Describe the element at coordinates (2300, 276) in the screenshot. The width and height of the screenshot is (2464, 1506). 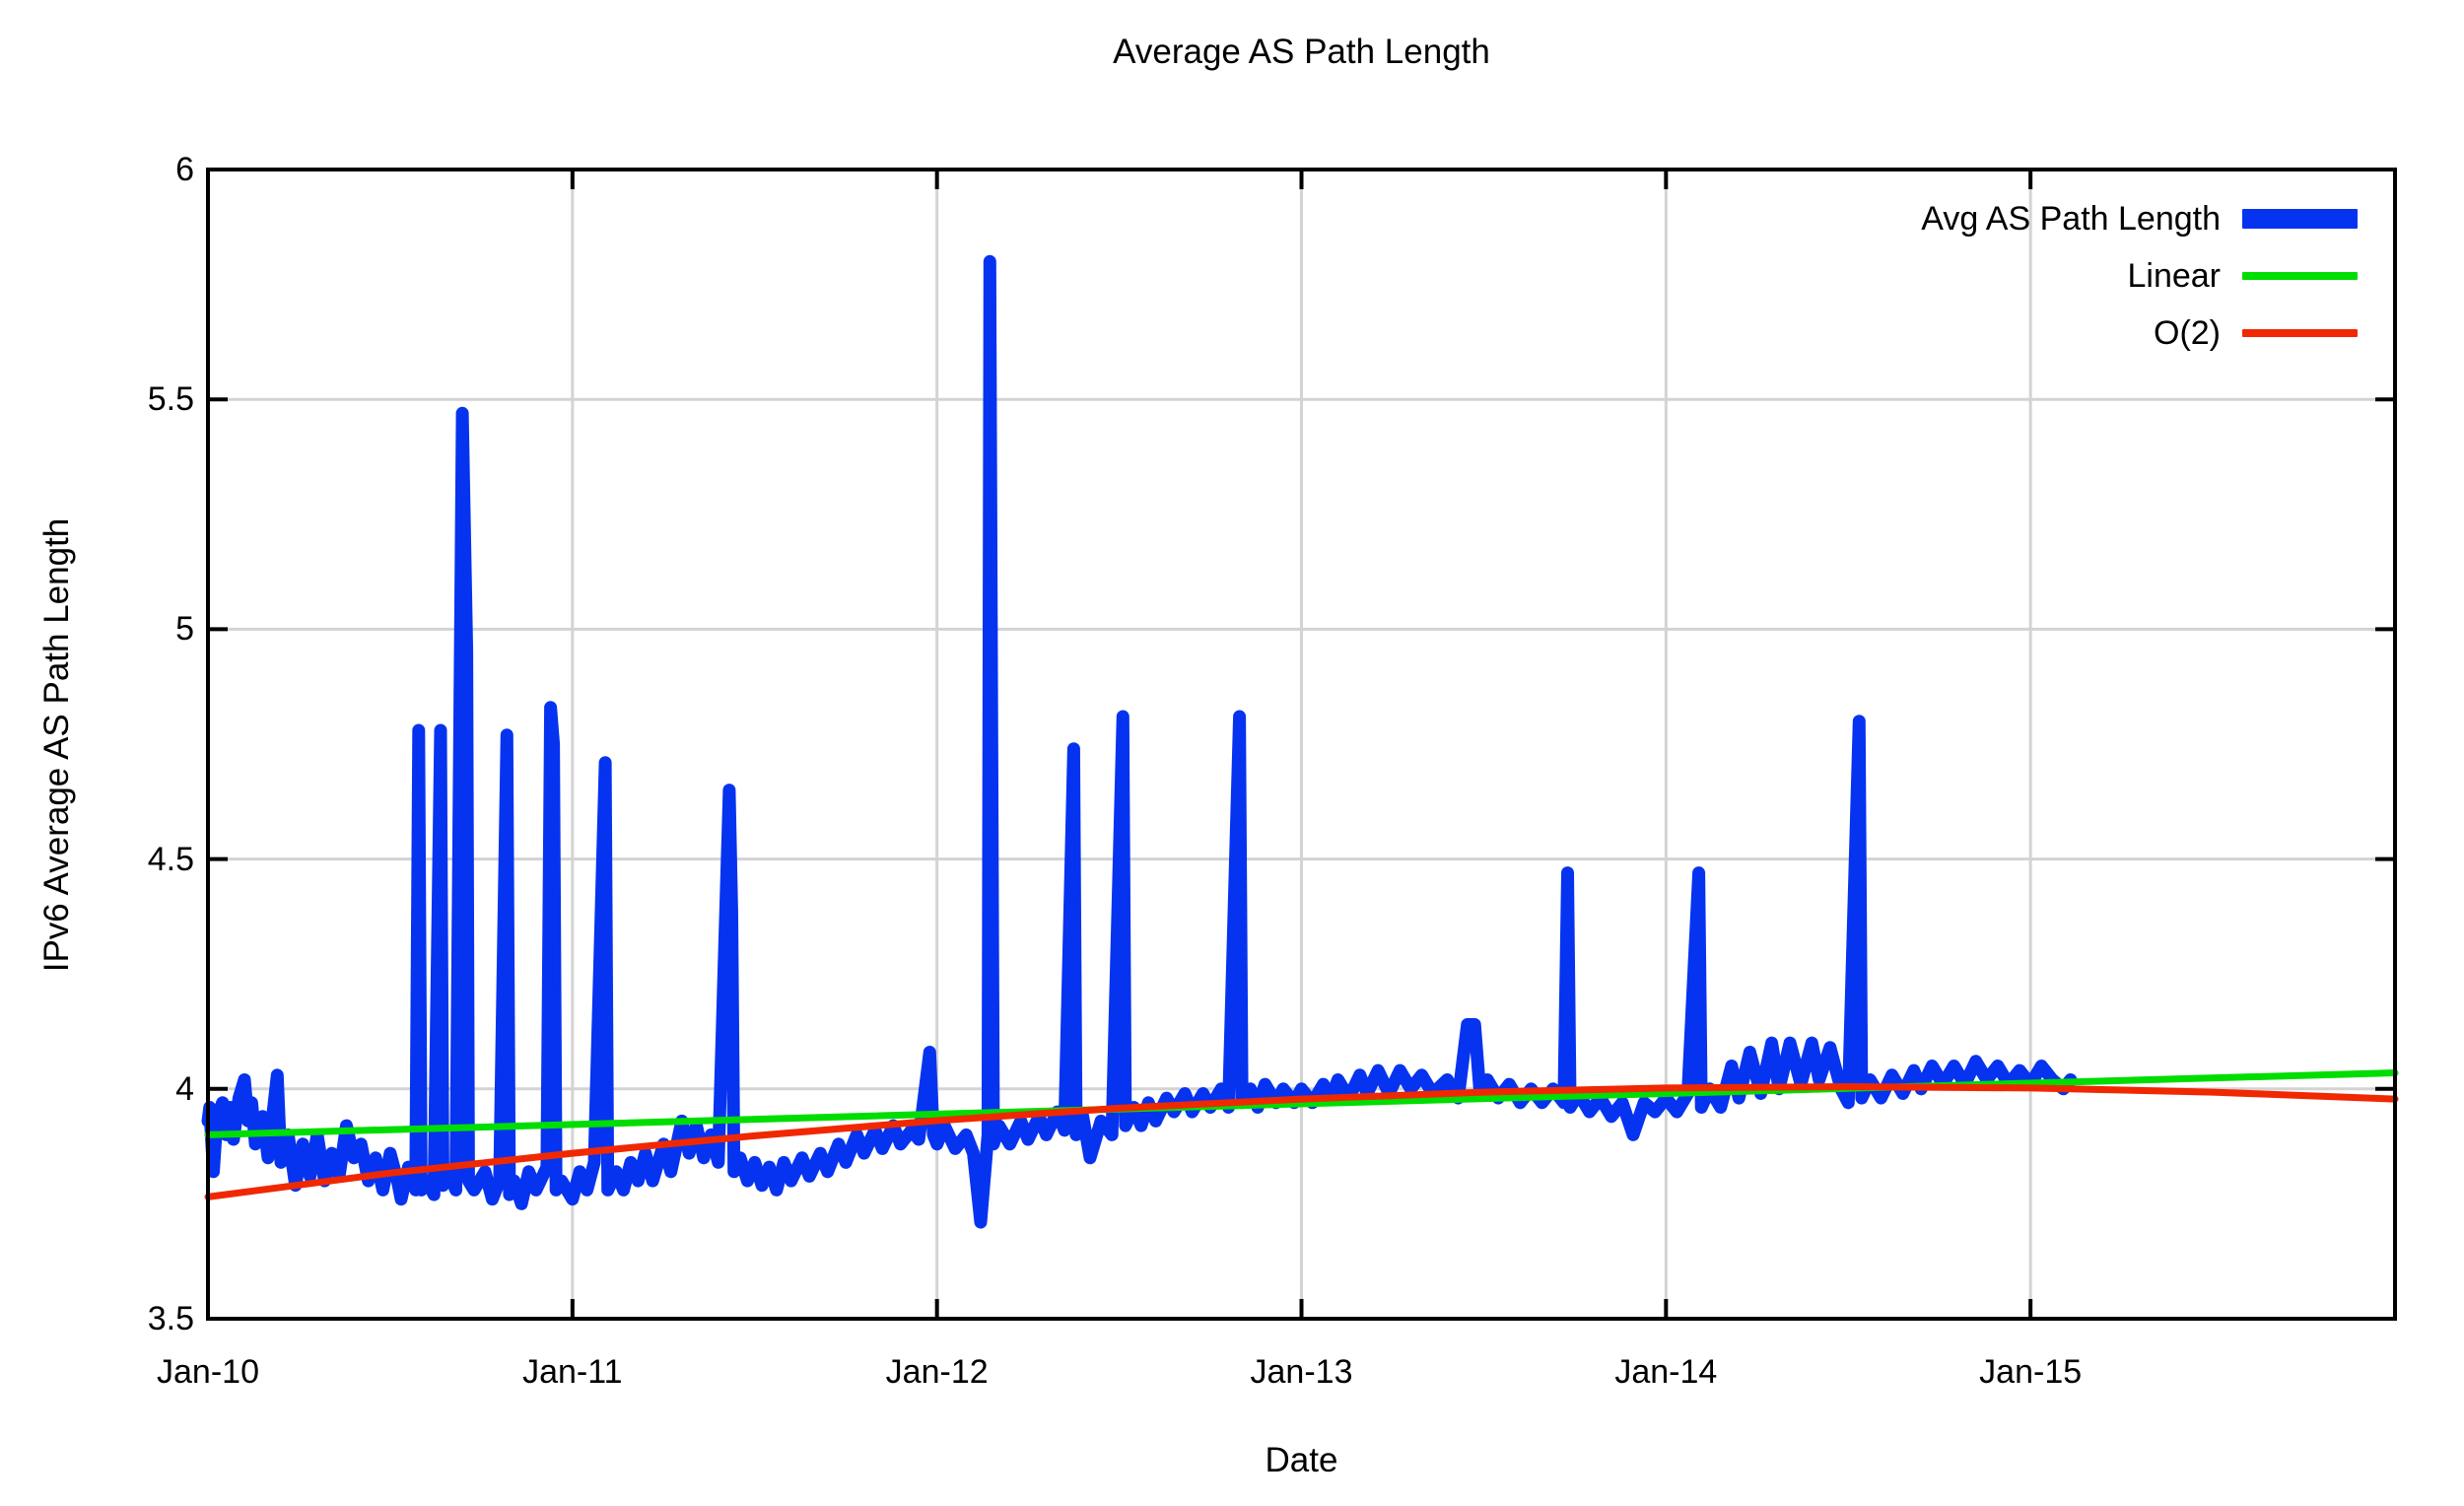
I see `legend-swatch-green-line` at that location.